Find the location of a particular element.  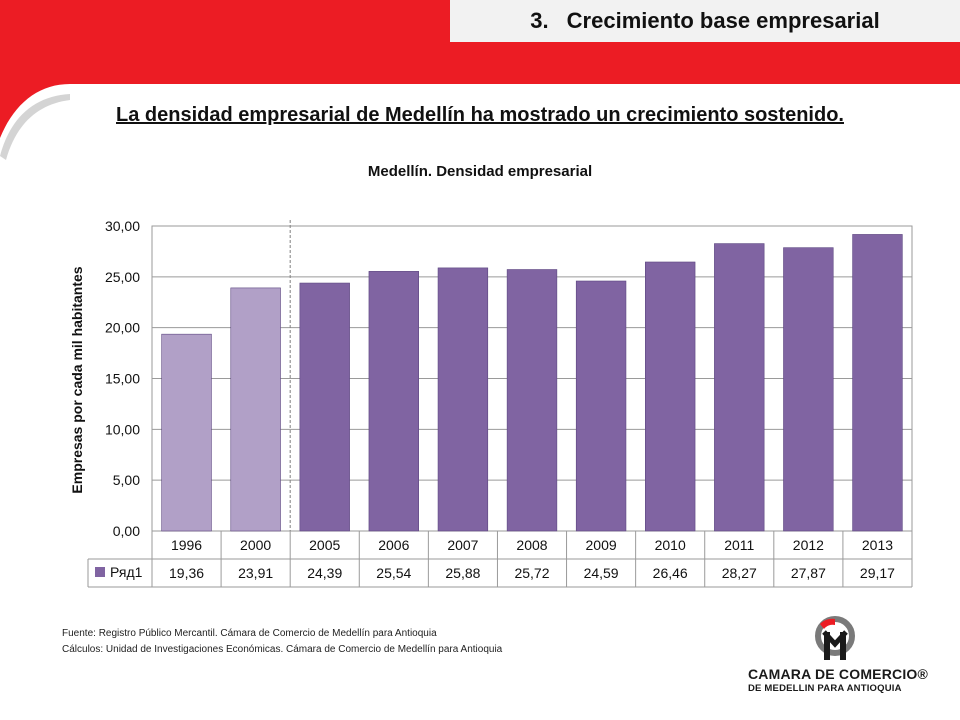

x-tick-label: 2007 is located at coordinates (462, 545).